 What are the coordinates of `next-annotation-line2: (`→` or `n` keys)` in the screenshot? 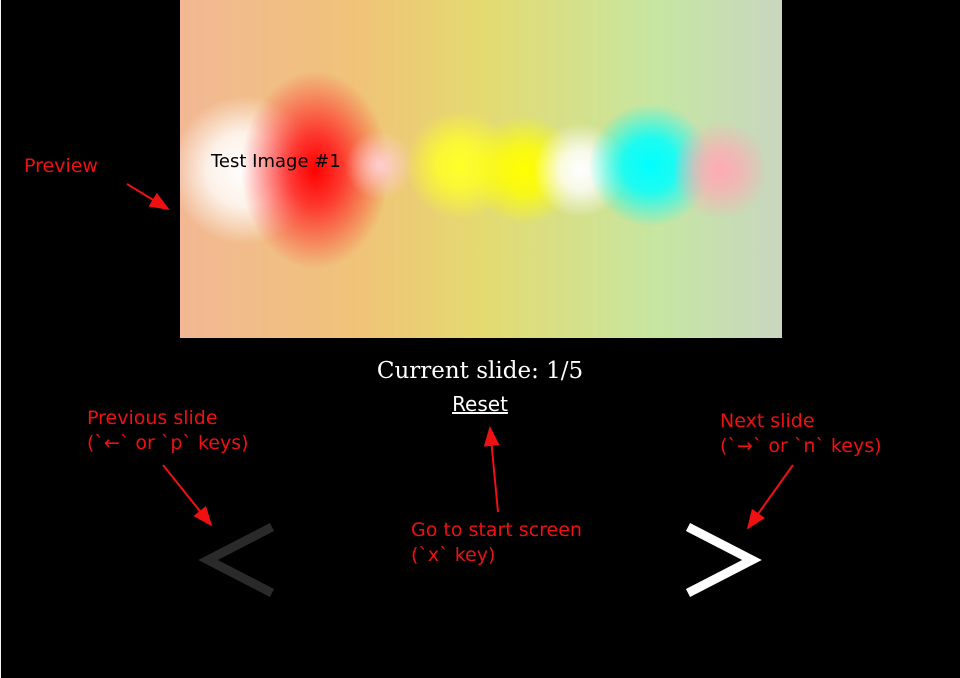 It's located at (801, 446).